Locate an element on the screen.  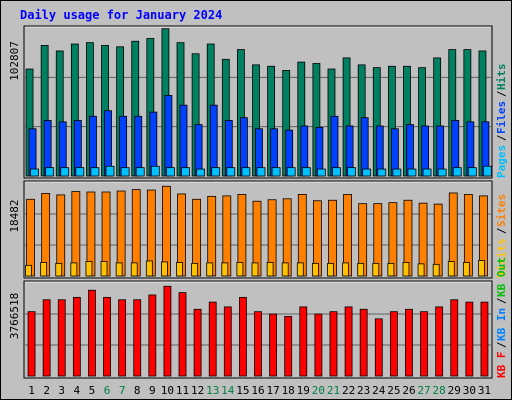
x-tick-label: 19 is located at coordinates (303, 390).